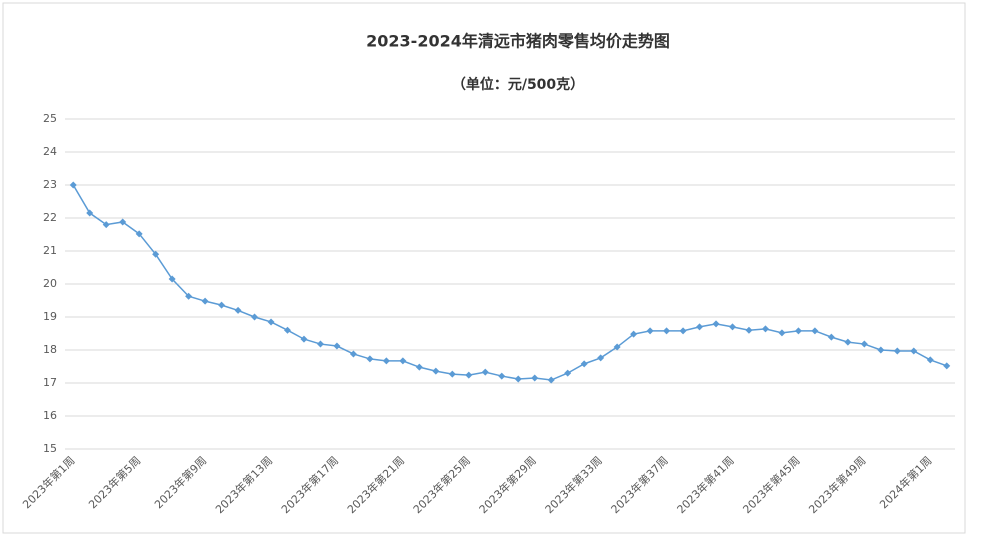 The height and width of the screenshot is (536, 989). I want to click on y-tick-label: 15, so click(50, 448).